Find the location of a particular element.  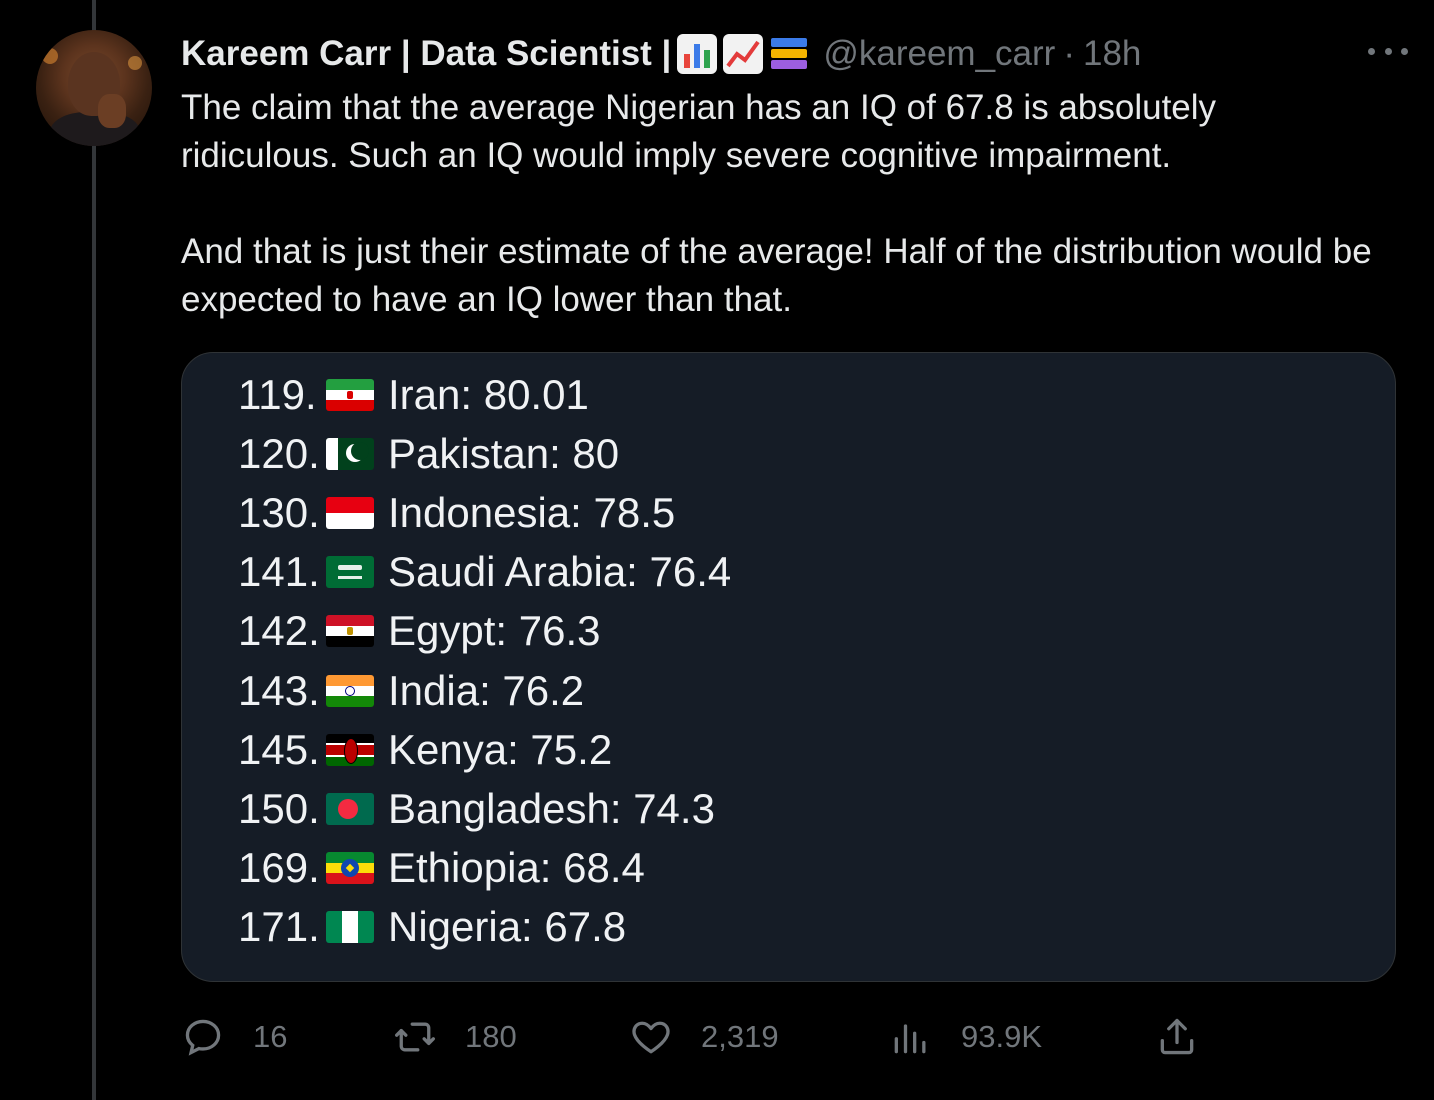

reply-button: 16 is located at coordinates (234, 1037).